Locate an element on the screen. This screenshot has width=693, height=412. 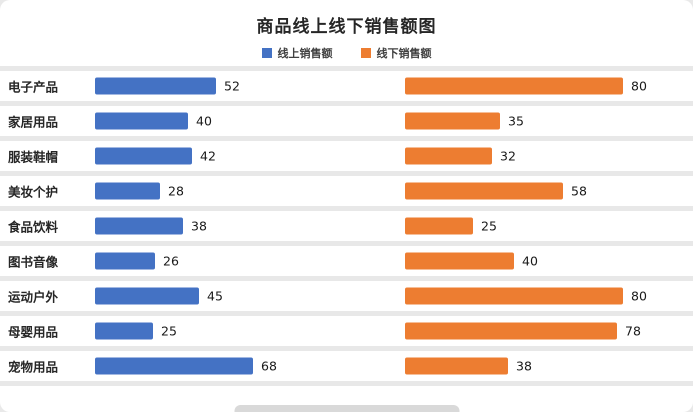
category-label: 食品饮料 is located at coordinates (33, 227).